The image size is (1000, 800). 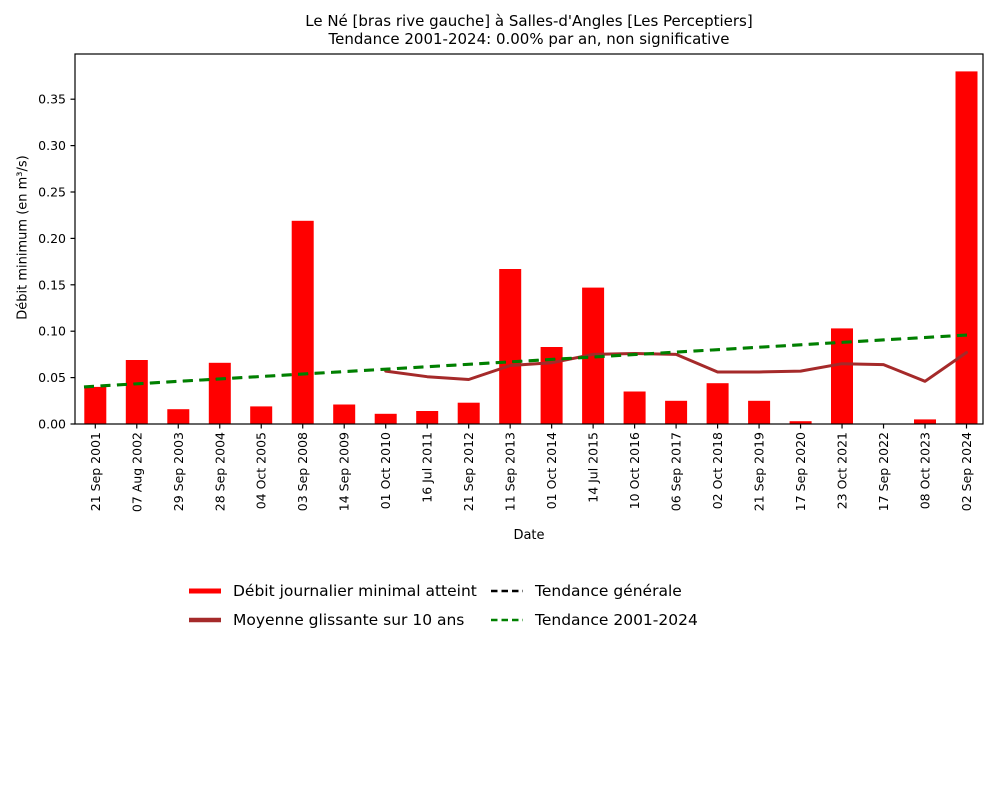 I want to click on x-tick-label: 10 Oct 2016, so click(x=634, y=470).